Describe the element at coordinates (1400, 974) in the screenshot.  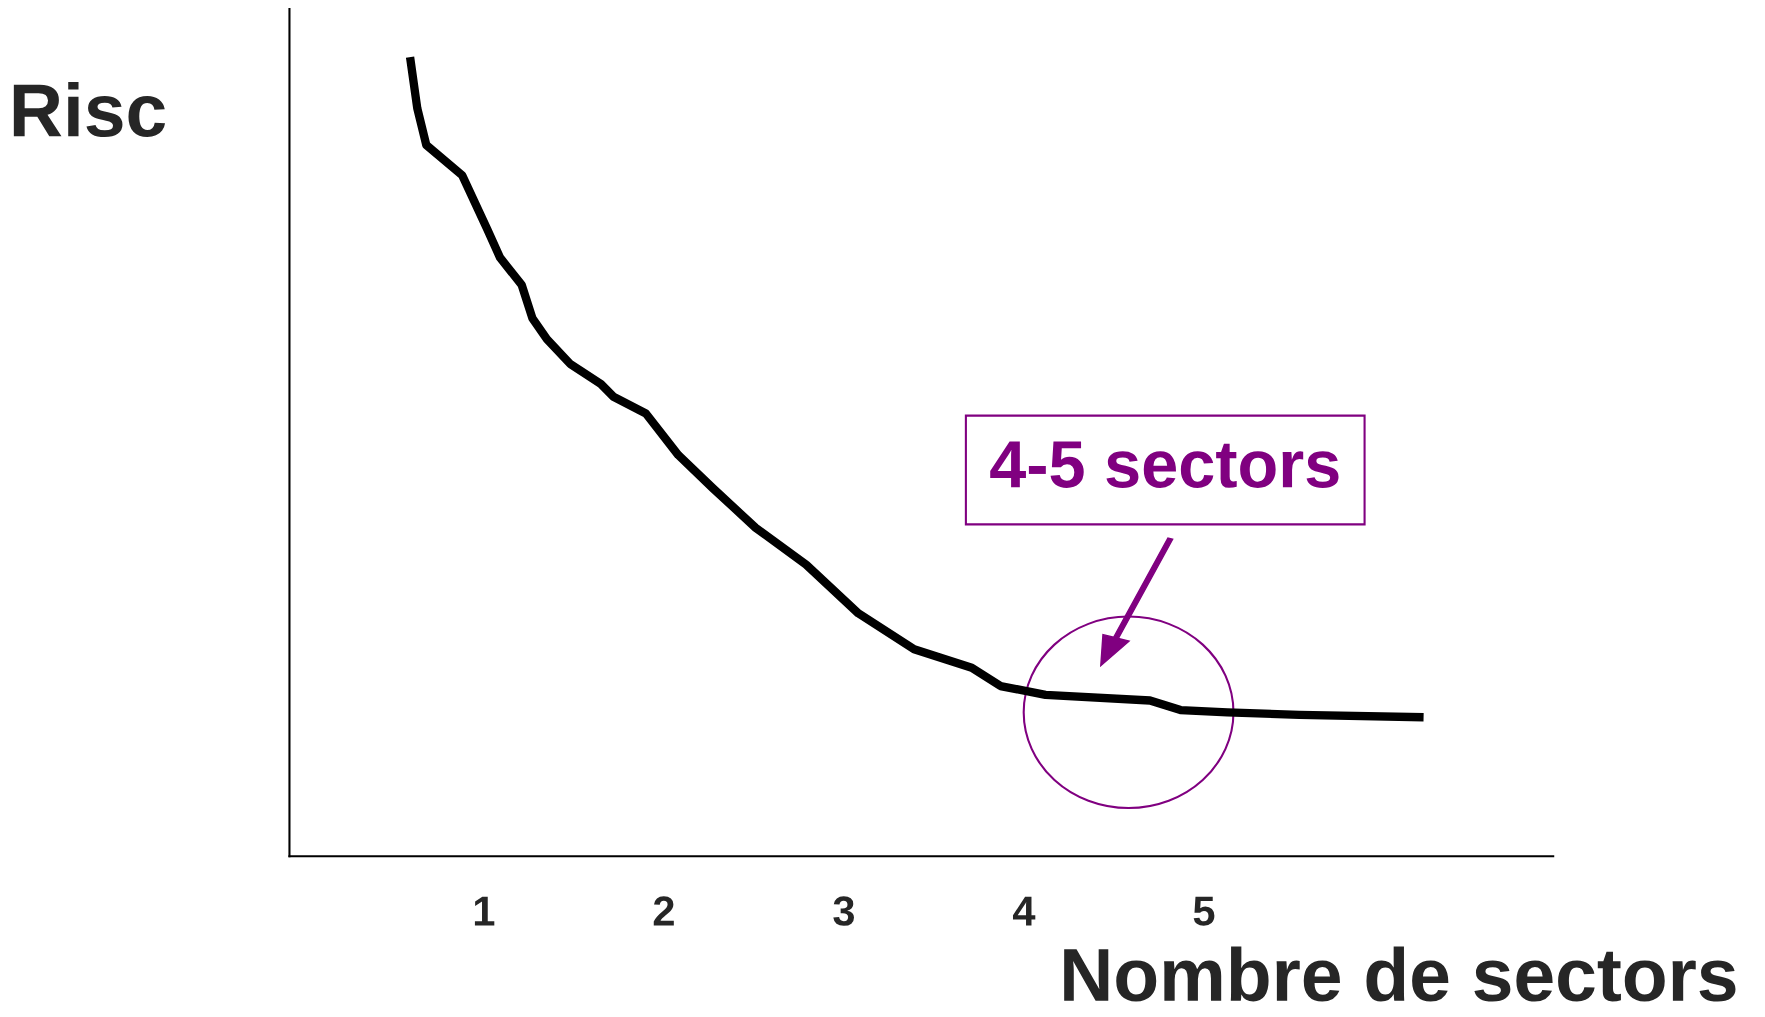
I see `x-axis-title: Nombre de sectors` at that location.